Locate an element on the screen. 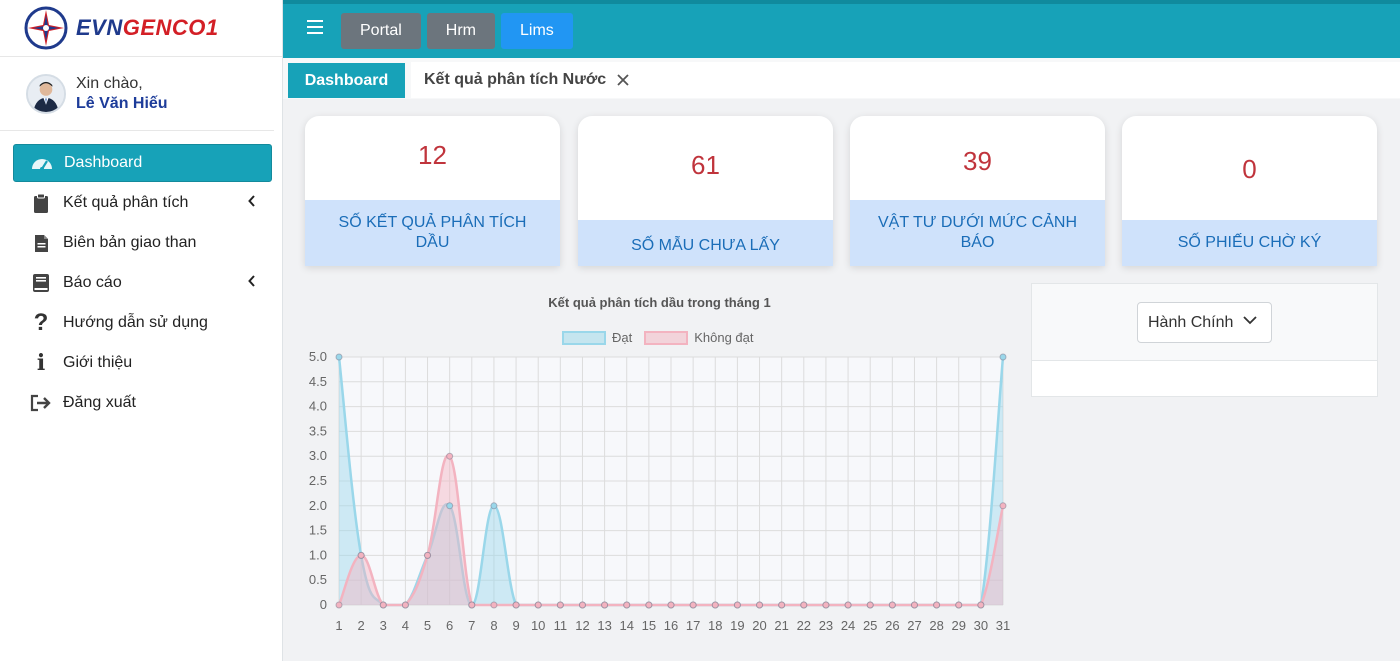  sidebar-item-dang-xuat: Đăng xuất is located at coordinates (142, 403).